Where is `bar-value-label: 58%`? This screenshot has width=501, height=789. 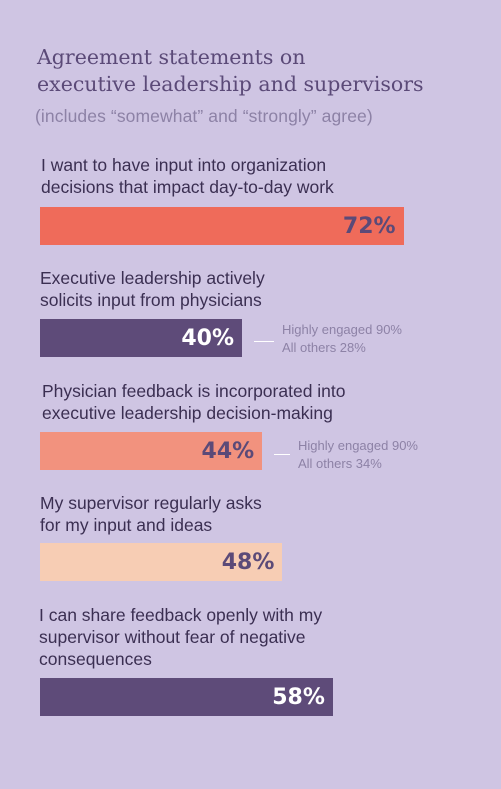 bar-value-label: 58% is located at coordinates (298, 697).